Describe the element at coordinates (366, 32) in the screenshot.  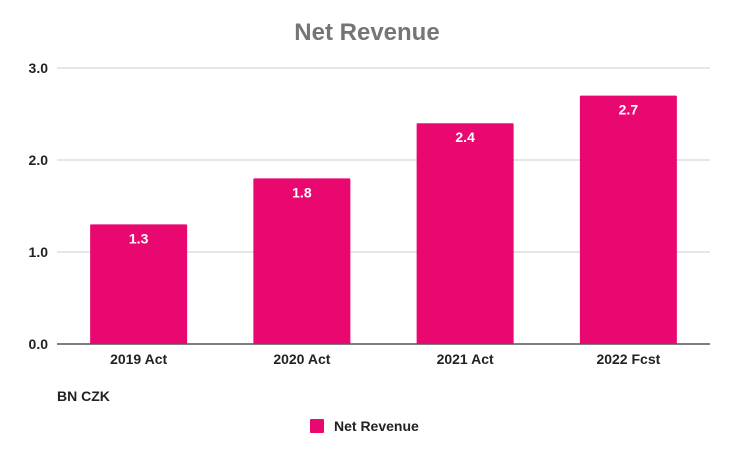
I see `chart-title: Net Revenue` at that location.